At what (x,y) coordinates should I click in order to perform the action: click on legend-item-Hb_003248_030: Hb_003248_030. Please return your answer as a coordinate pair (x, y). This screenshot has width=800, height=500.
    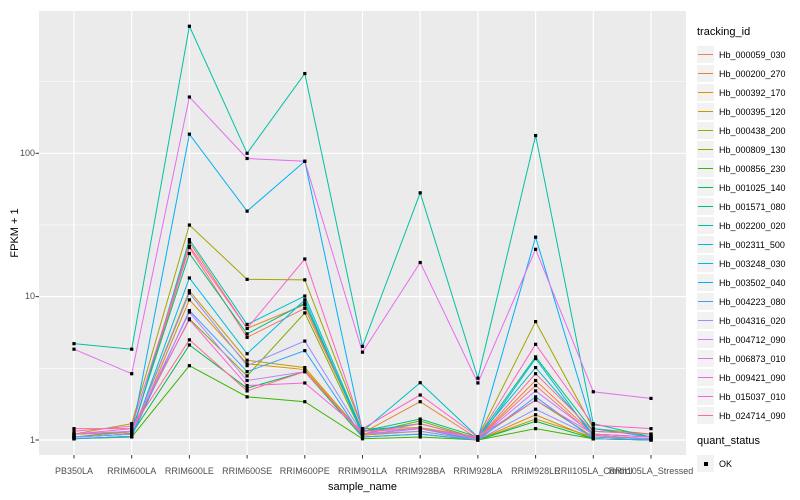
    Looking at the image, I should click on (748, 263).